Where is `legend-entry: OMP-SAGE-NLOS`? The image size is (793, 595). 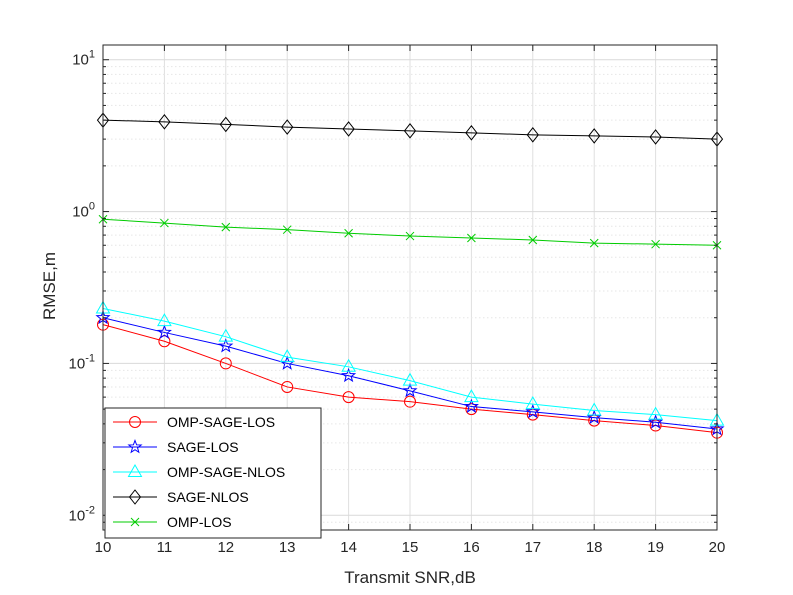
legend-entry: OMP-SAGE-NLOS is located at coordinates (199, 471).